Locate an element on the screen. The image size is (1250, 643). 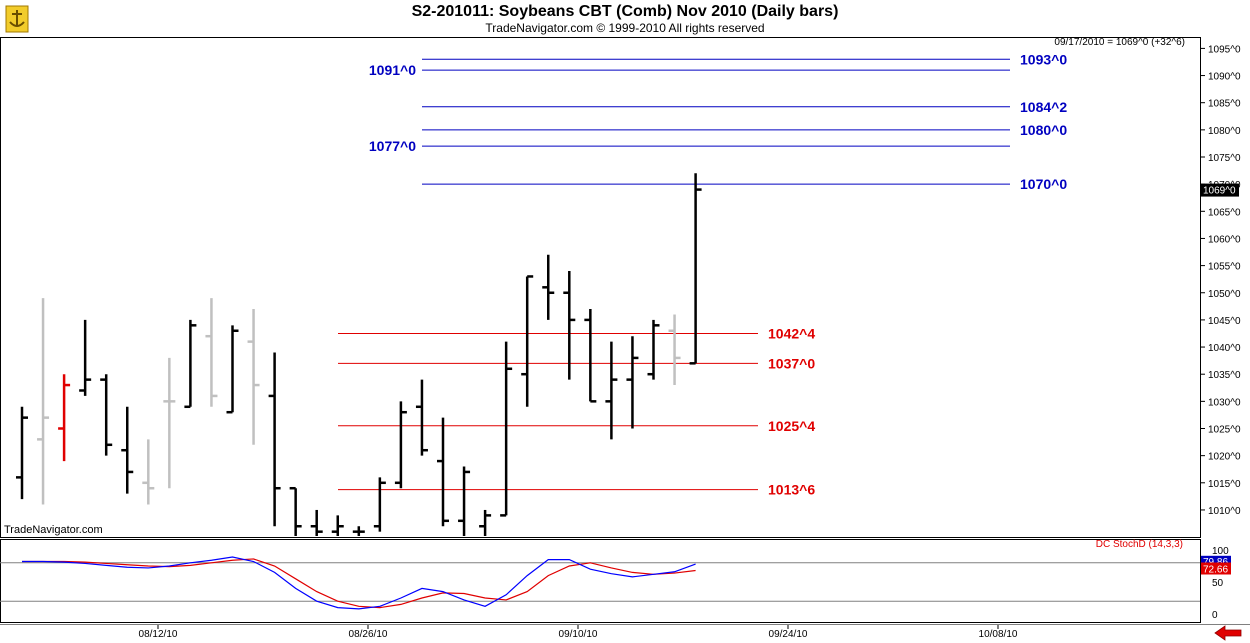
level-label: 1070^0 is located at coordinates (1043, 184).